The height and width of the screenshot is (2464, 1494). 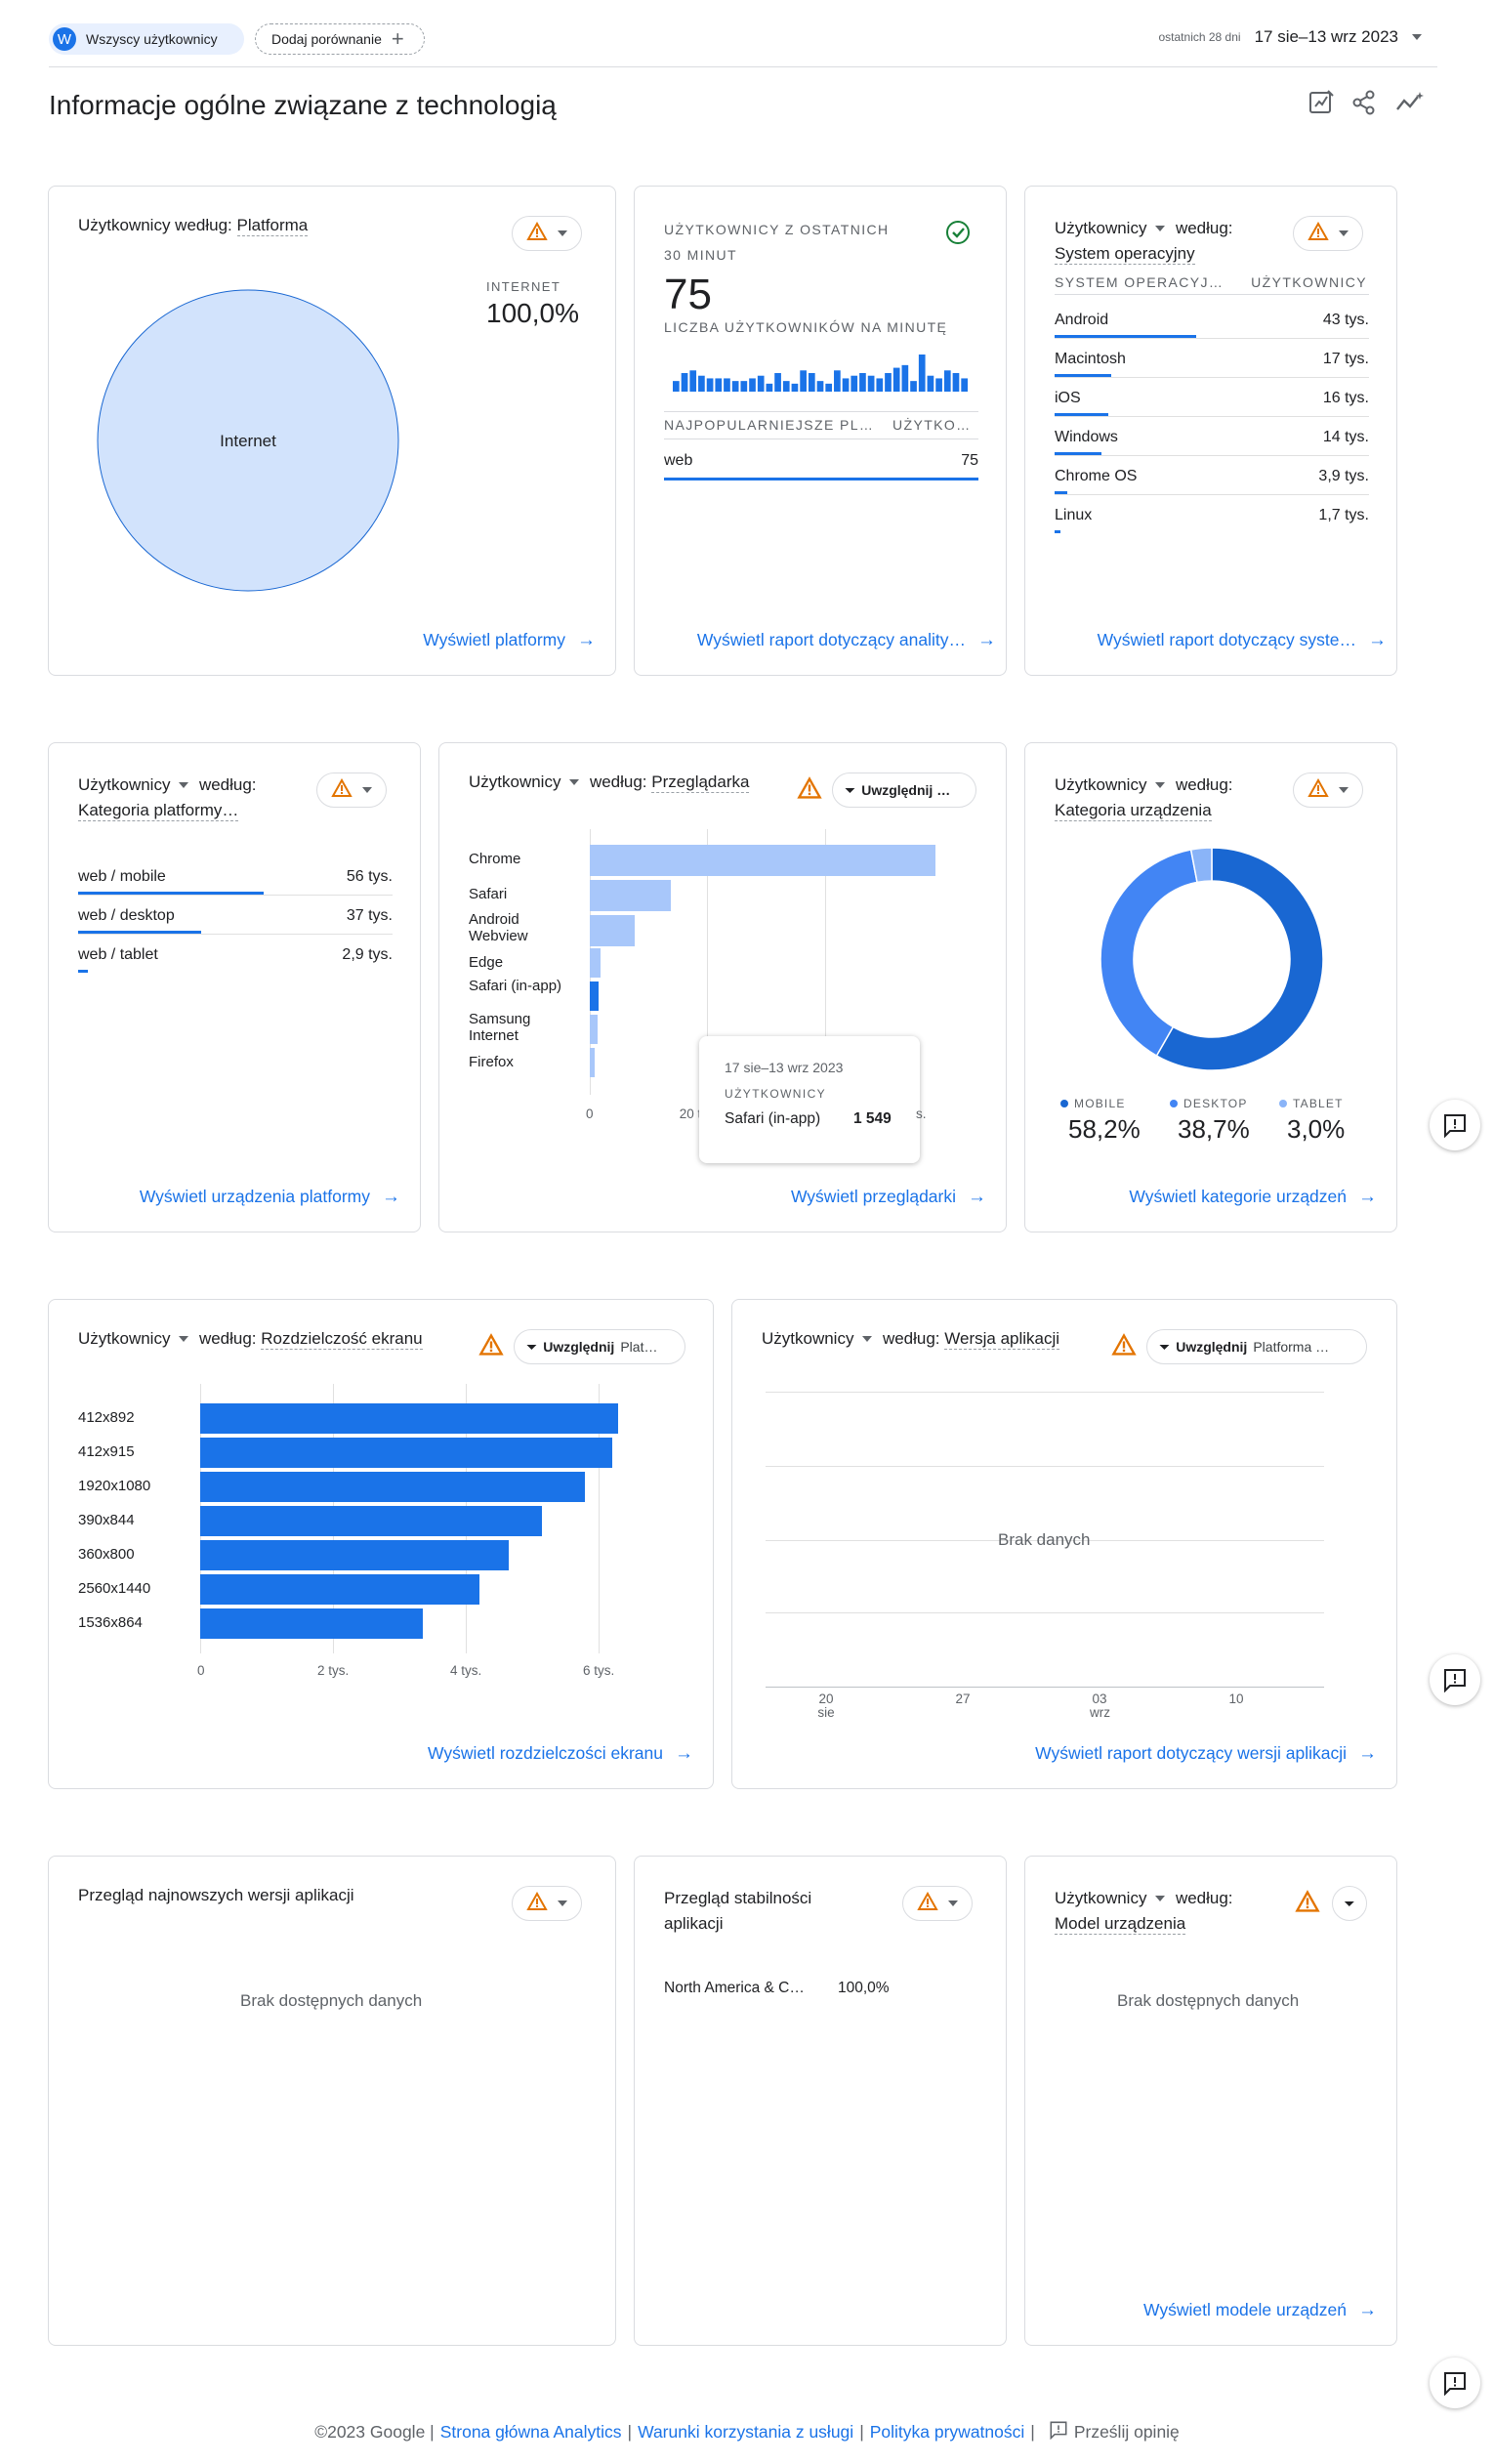 What do you see at coordinates (1100, 1121) in the screenshot?
I see `legend-item: MOBILE 58,2%` at bounding box center [1100, 1121].